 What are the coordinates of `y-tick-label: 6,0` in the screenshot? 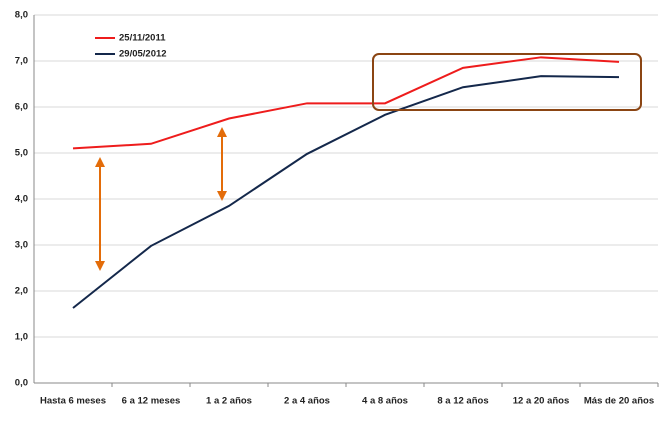 It's located at (21, 107).